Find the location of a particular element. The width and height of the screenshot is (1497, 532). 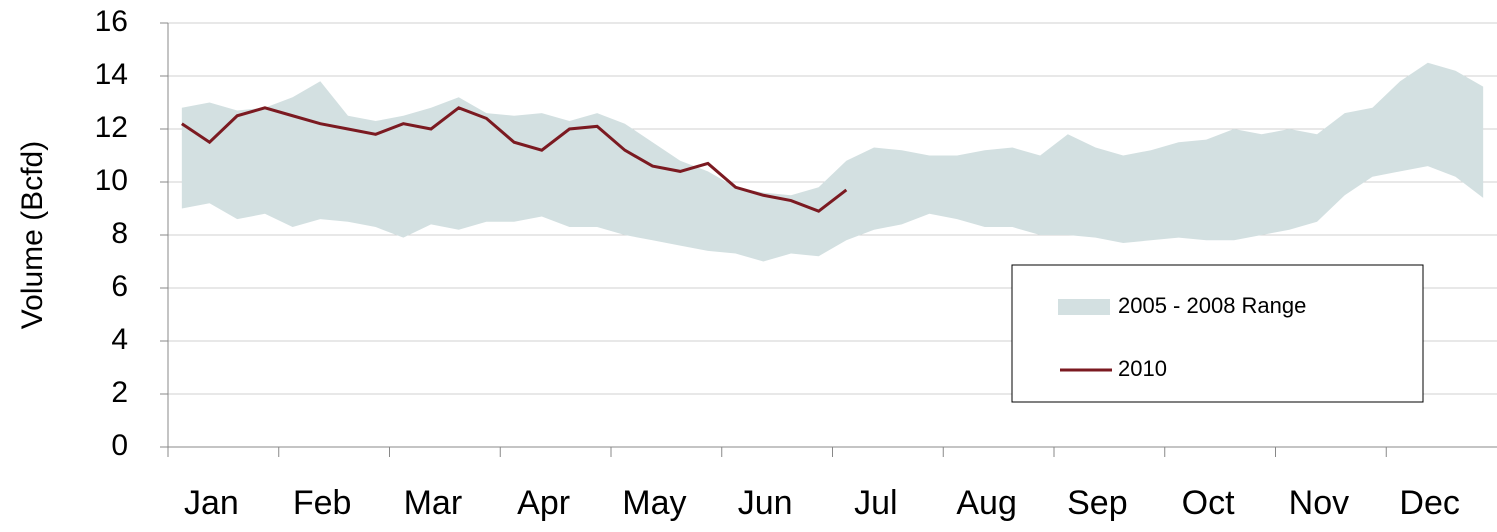

line is located at coordinates (514, 159).